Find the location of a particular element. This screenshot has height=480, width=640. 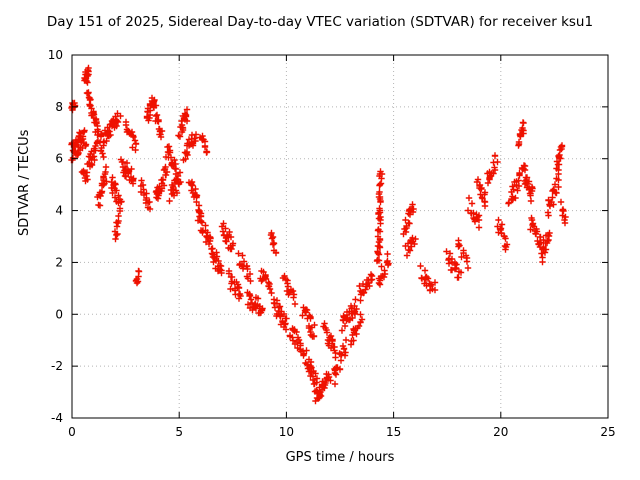

y-tick-label: 8 is located at coordinates (59, 107).